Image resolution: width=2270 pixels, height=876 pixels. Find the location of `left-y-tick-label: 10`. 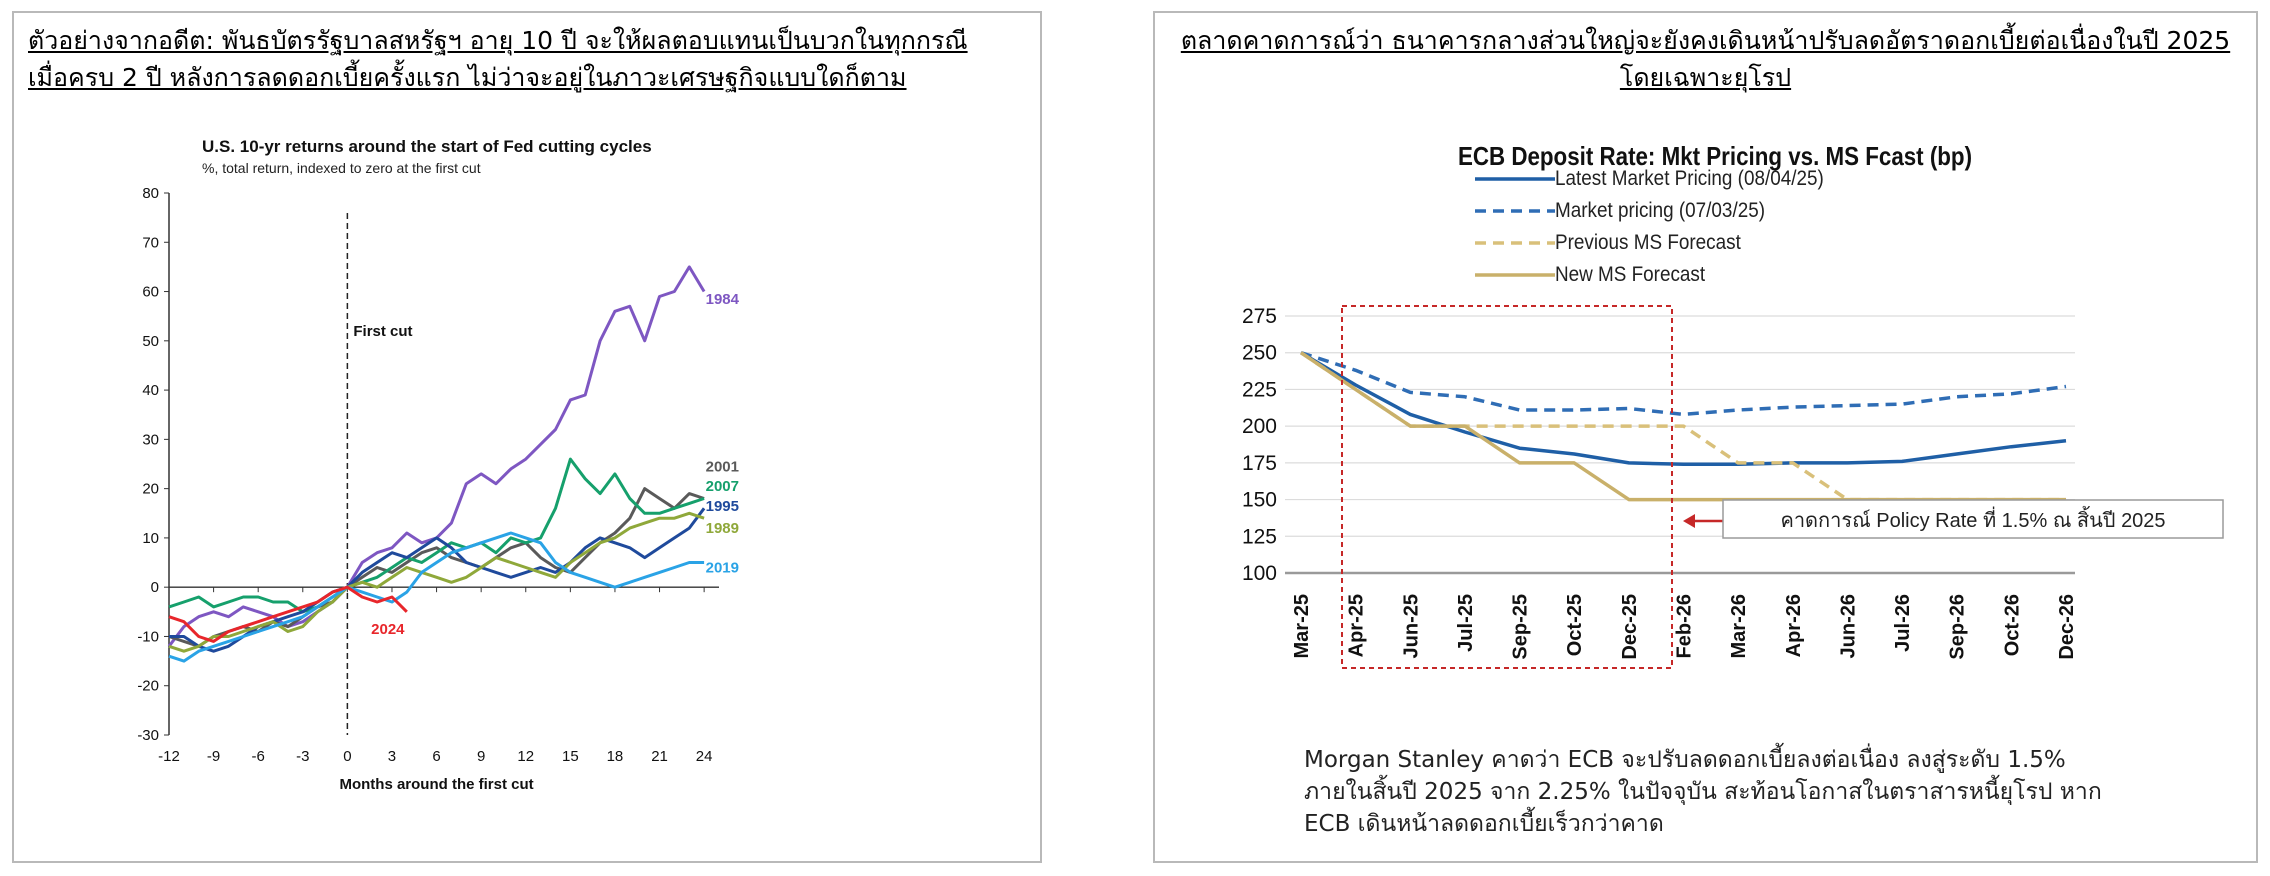

left-y-tick-label: 10 is located at coordinates (150, 538).